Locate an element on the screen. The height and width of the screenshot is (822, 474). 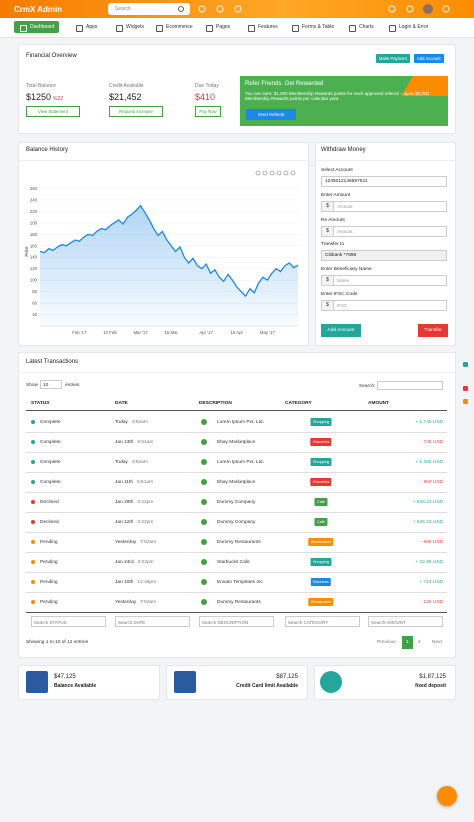
divider is located at coordinates (385, 160).